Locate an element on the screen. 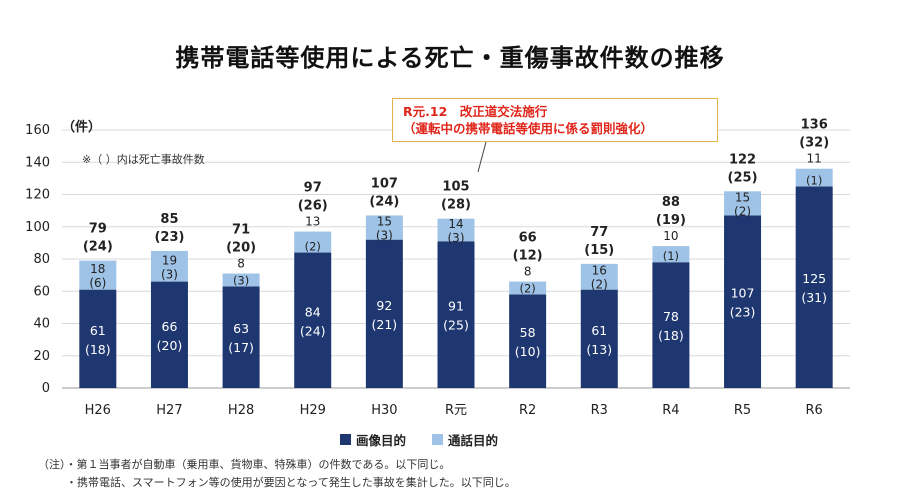  label-gazou-fatal-R4: (18) is located at coordinates (671, 335).